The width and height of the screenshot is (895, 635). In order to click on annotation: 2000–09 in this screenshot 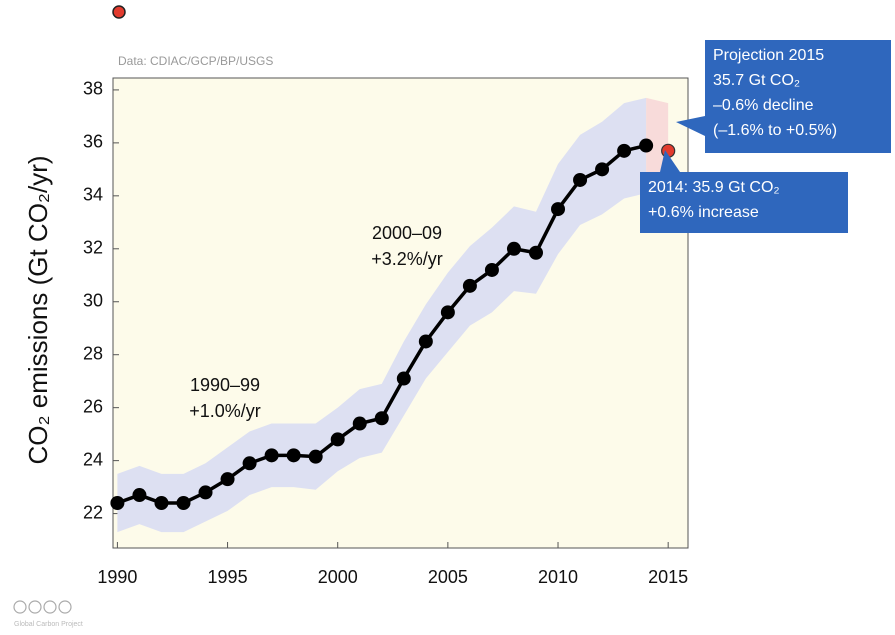, I will do `click(407, 233)`.